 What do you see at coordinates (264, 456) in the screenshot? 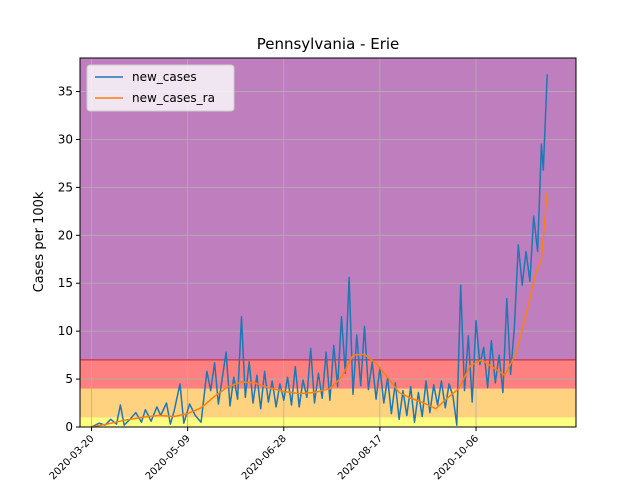
I see `x-tick-label: 2020-06-28` at bounding box center [264, 456].